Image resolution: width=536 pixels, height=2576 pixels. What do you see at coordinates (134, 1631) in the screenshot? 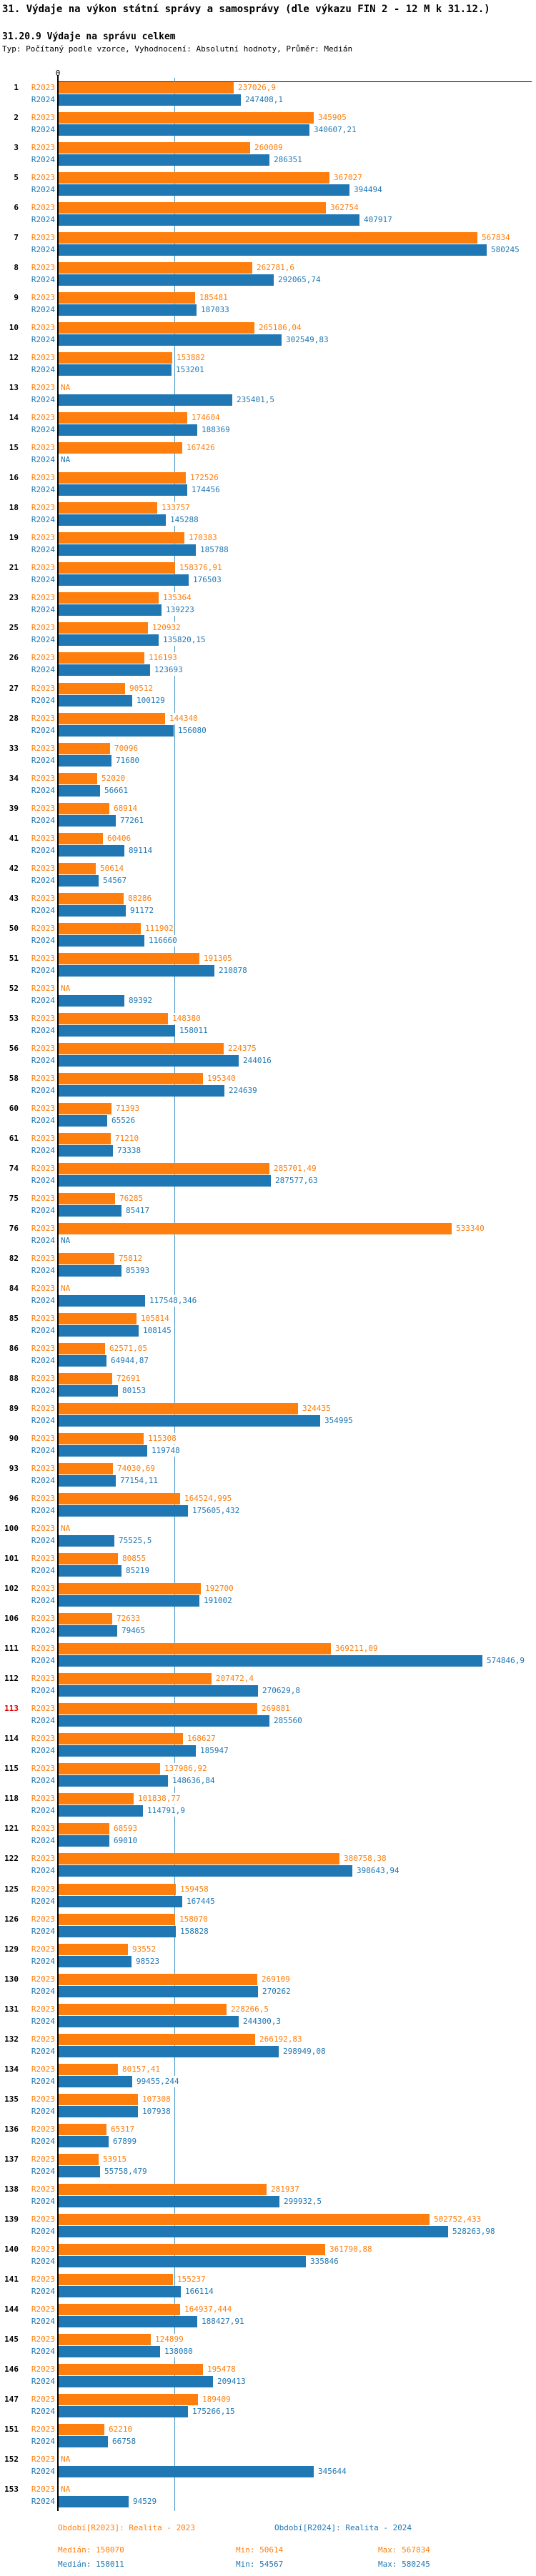
I see `bar-value-r2024: 79465` at bounding box center [134, 1631].